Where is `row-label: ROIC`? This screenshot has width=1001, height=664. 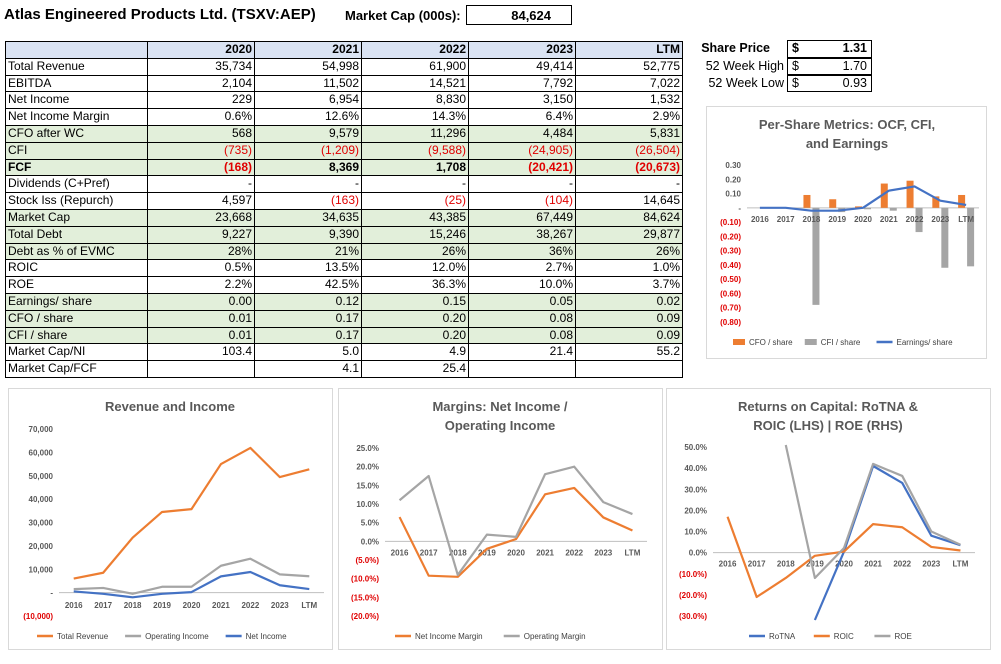 row-label: ROIC is located at coordinates (76, 268).